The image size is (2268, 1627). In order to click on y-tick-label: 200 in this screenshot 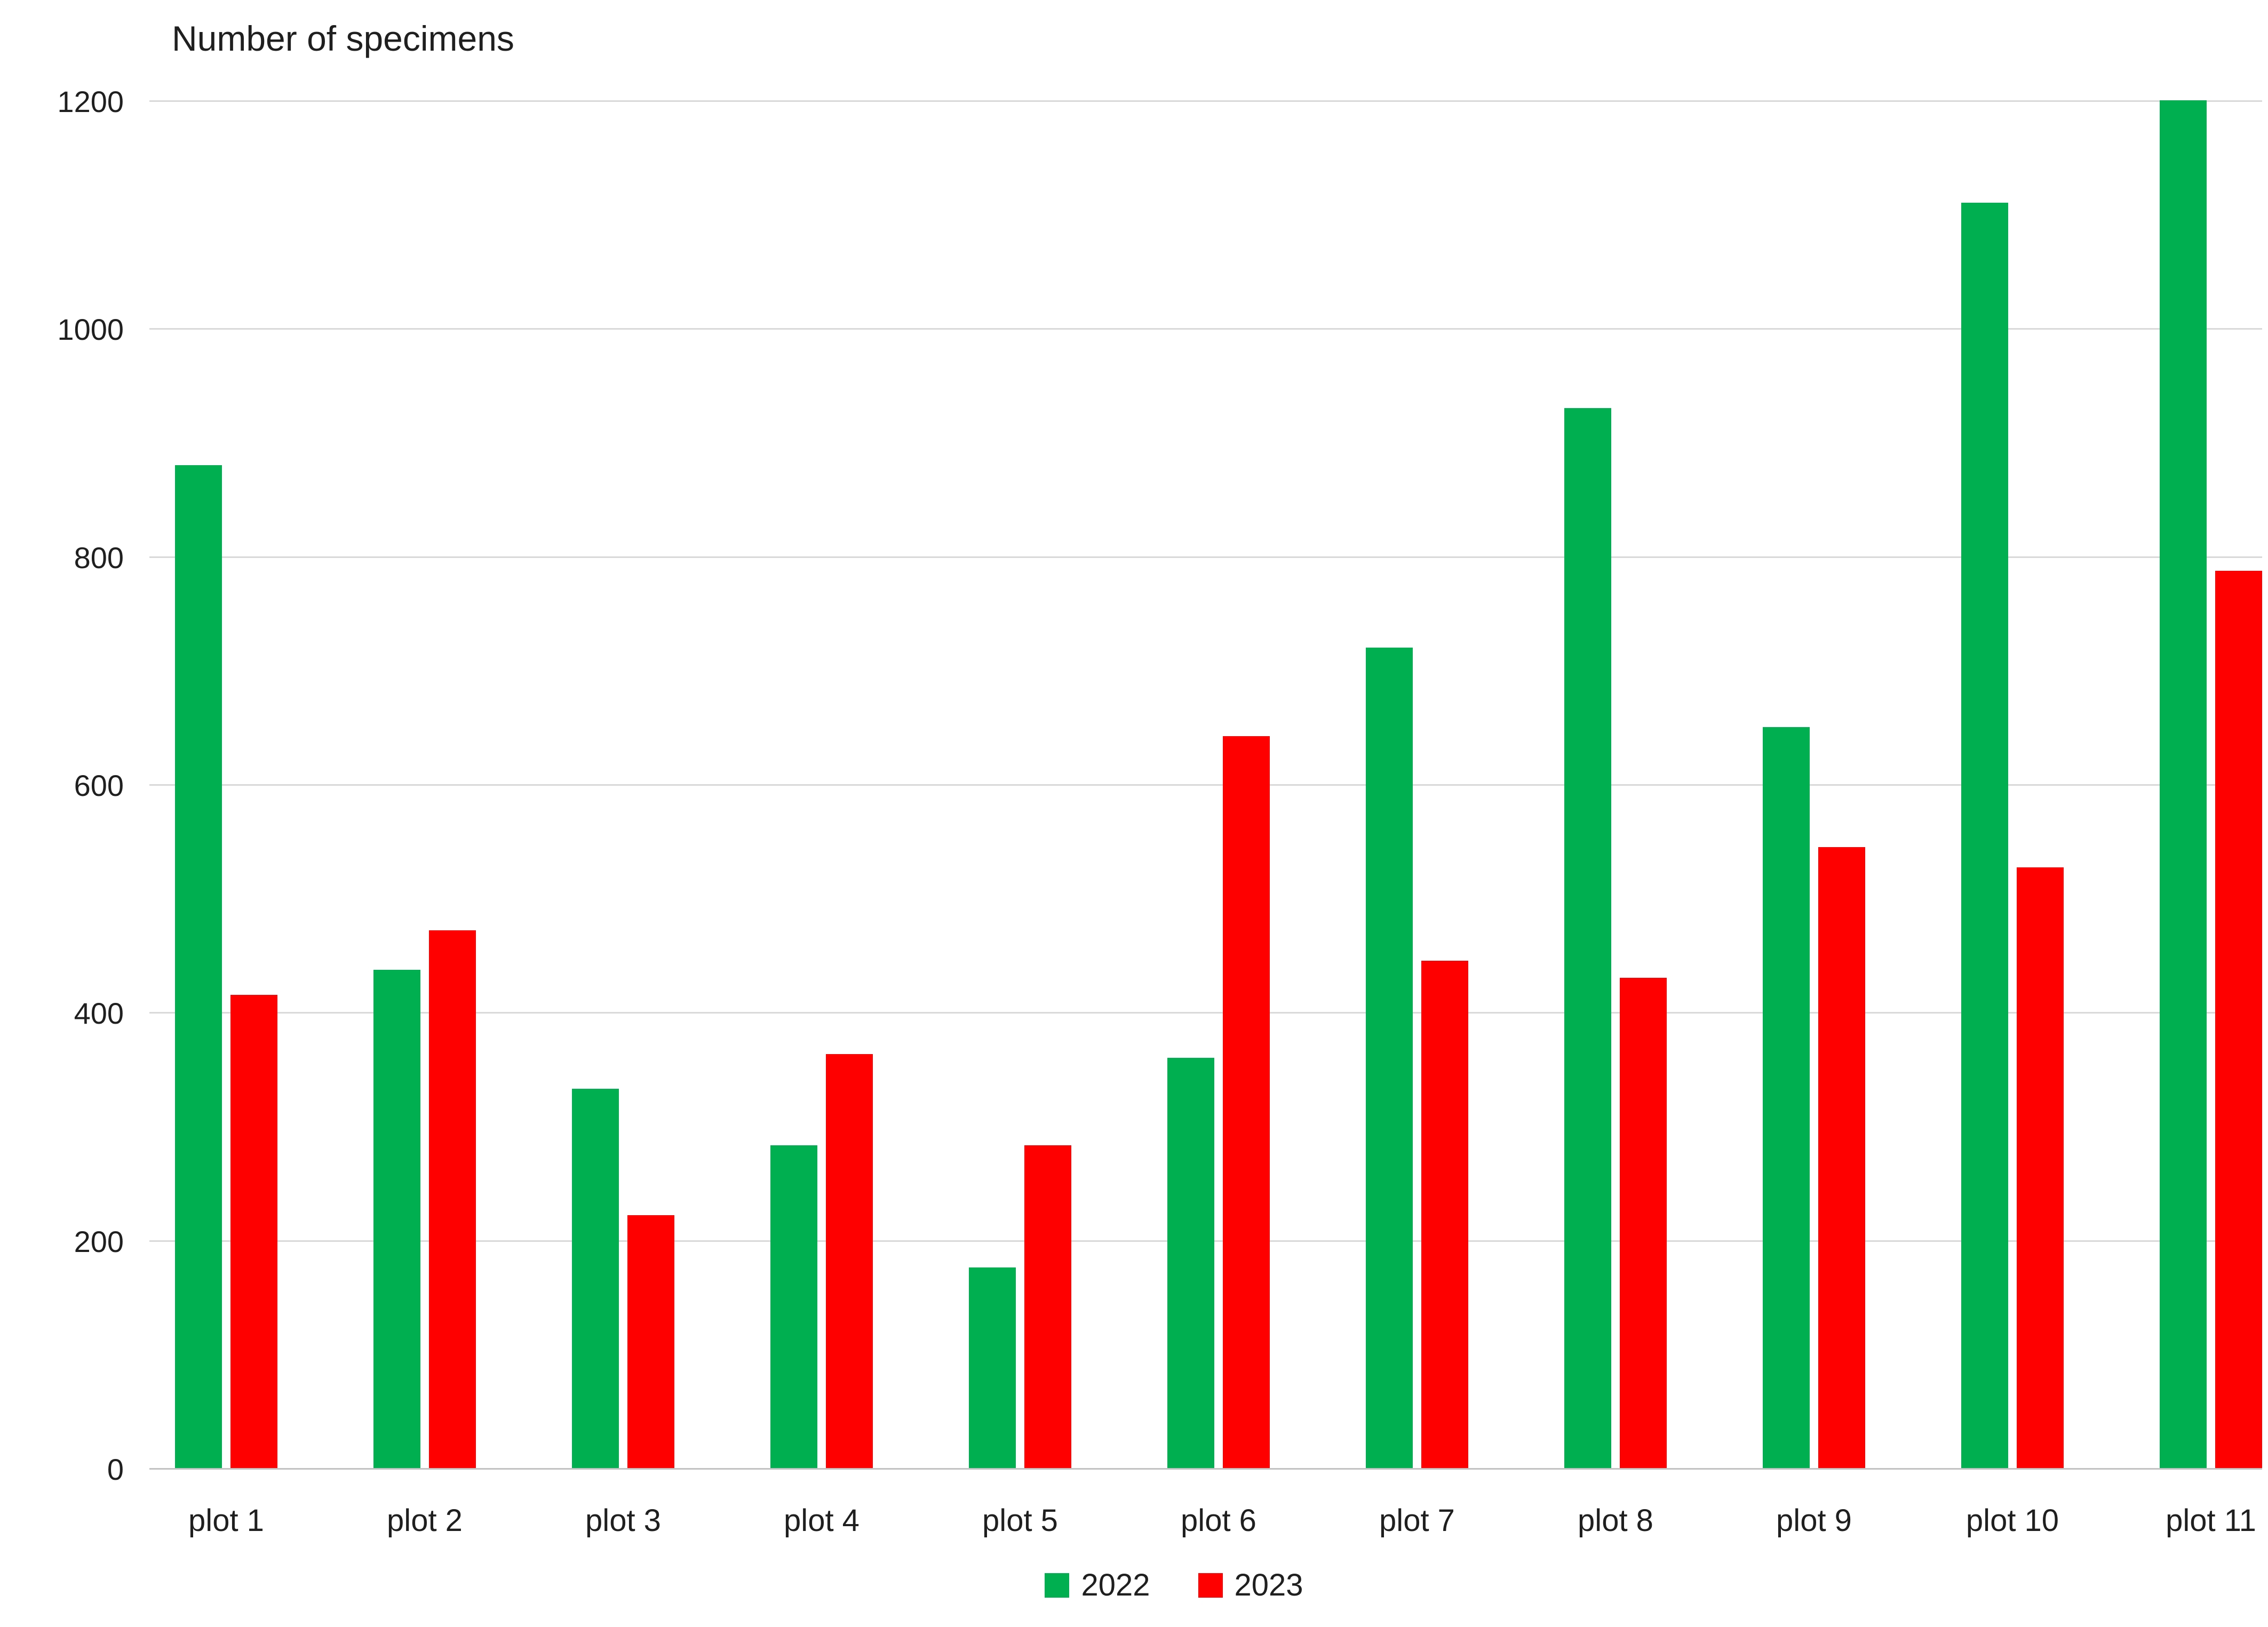, I will do `click(99, 1241)`.